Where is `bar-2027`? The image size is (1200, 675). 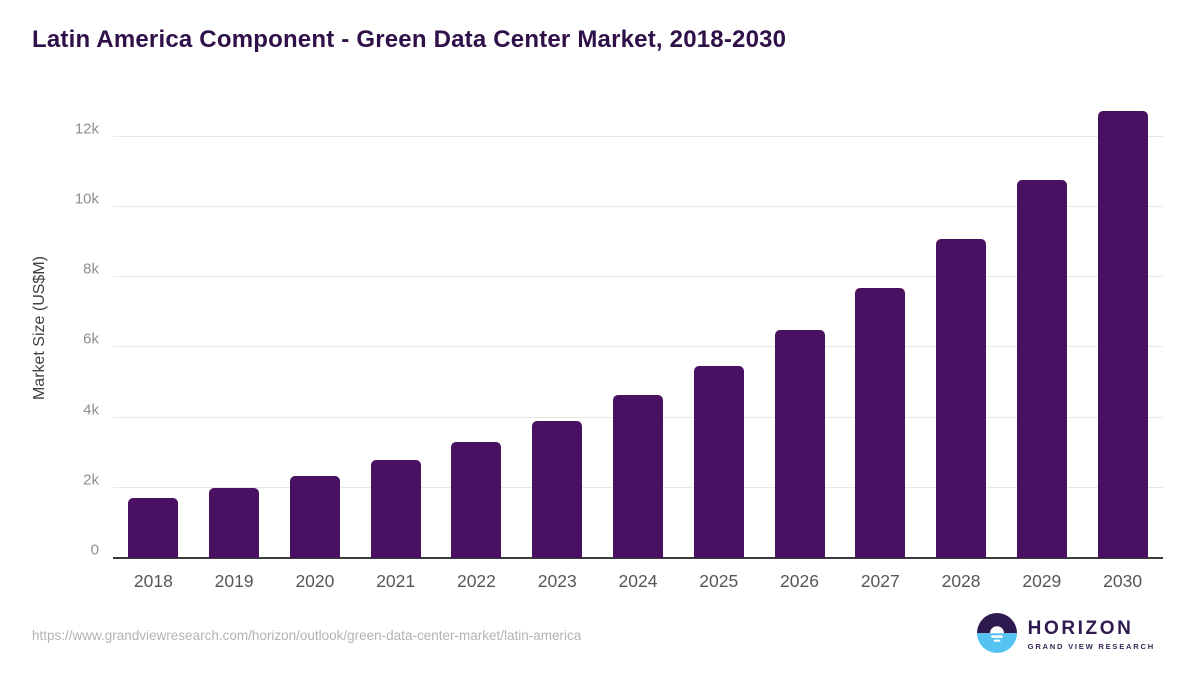
bar-2027 is located at coordinates (880, 422).